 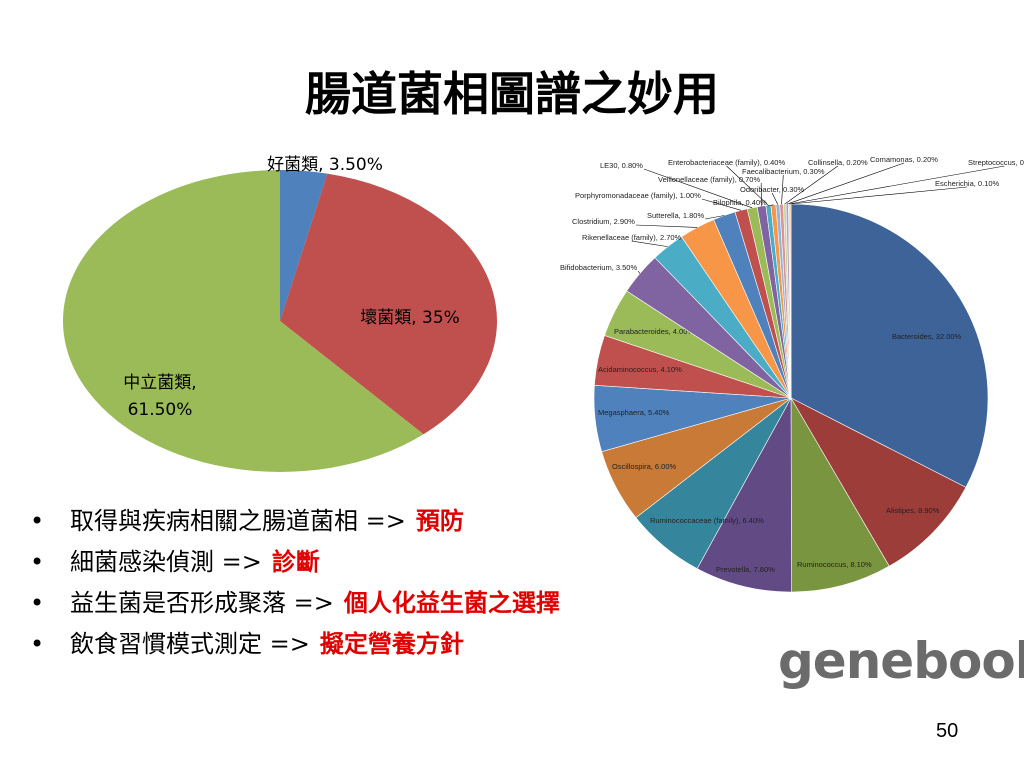 What do you see at coordinates (709, 179) in the screenshot?
I see `data-label: Veillonellaceae (family), 0.70%` at bounding box center [709, 179].